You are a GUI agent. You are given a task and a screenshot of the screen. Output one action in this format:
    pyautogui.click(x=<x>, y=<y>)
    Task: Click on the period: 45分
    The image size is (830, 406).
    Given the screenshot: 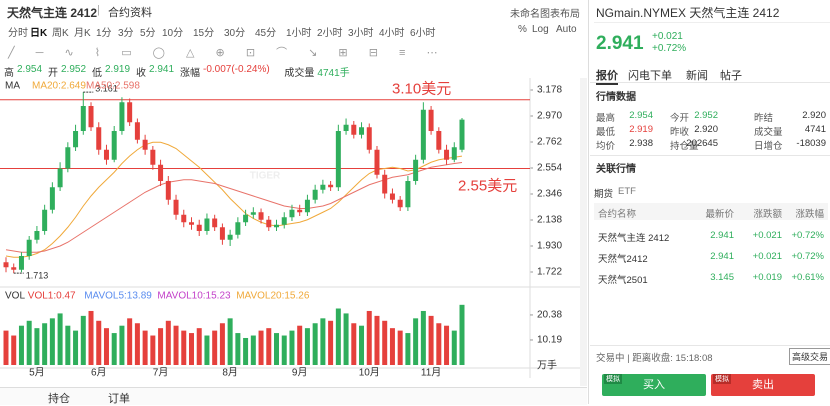 What is the action you would take?
    pyautogui.click(x=266, y=33)
    